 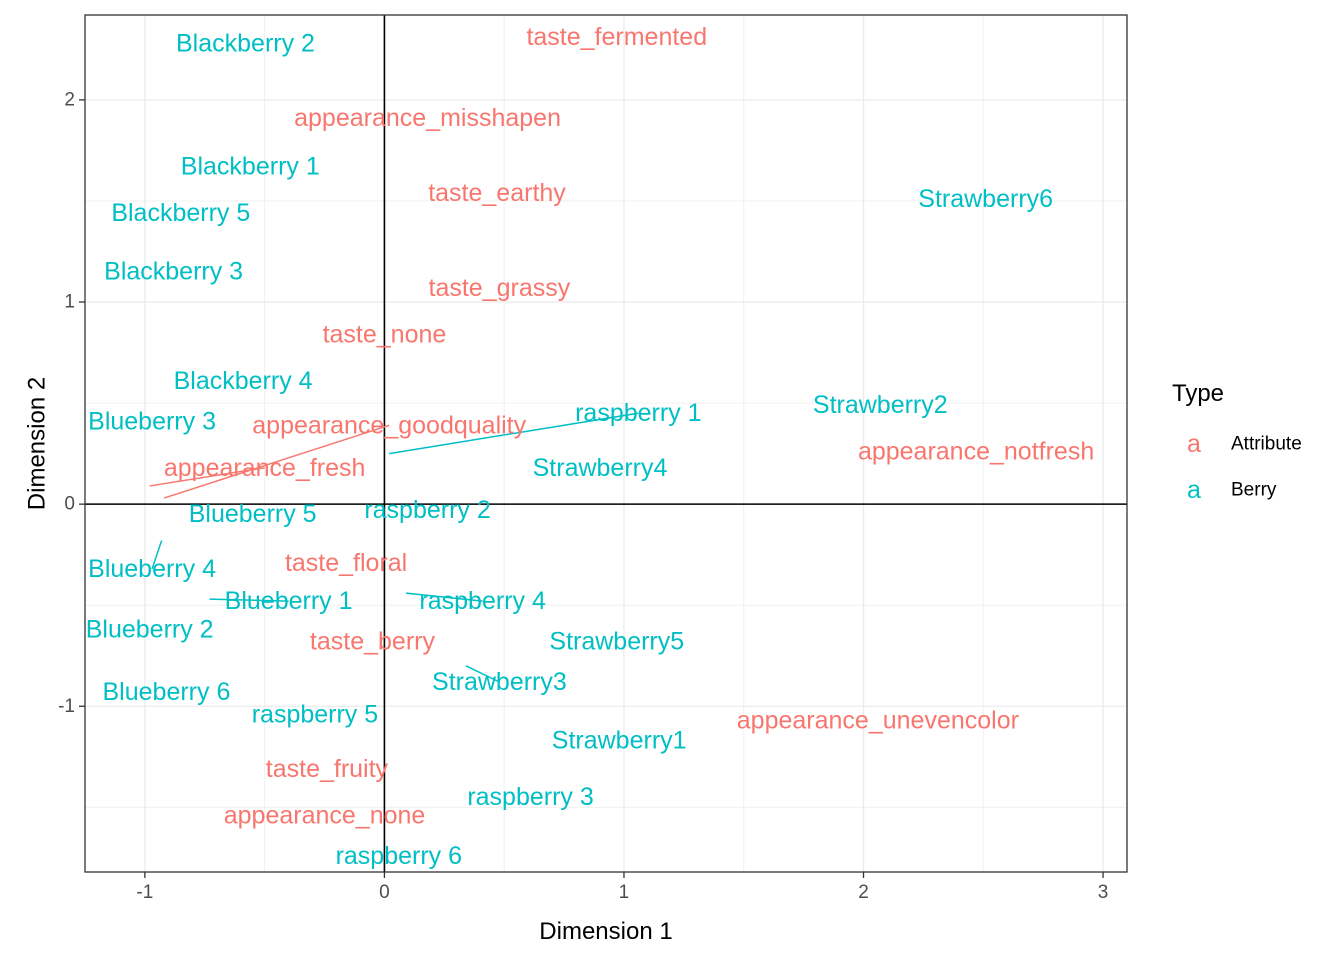 I want to click on legend-entries: a Attribute a Berry, so click(x=1244, y=467).